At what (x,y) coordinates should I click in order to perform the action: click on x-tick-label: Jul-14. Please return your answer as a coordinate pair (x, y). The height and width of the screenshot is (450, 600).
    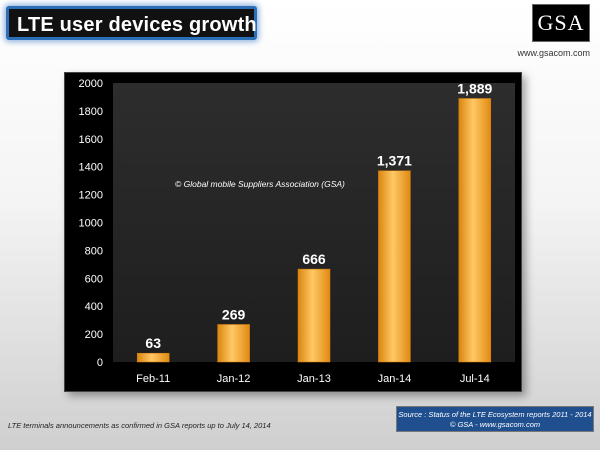
    Looking at the image, I should click on (475, 379).